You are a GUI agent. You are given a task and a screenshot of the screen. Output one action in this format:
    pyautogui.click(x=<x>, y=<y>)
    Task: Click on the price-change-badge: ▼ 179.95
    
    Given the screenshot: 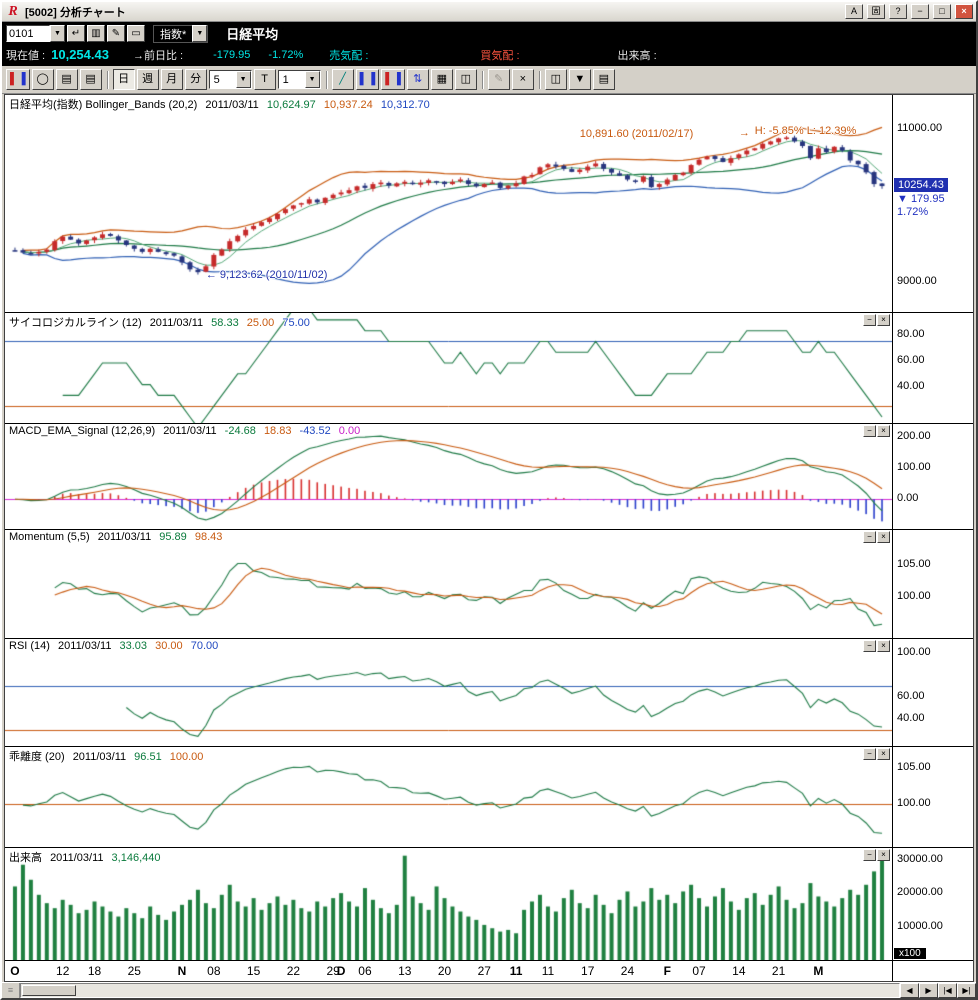 What is the action you would take?
    pyautogui.click(x=921, y=199)
    